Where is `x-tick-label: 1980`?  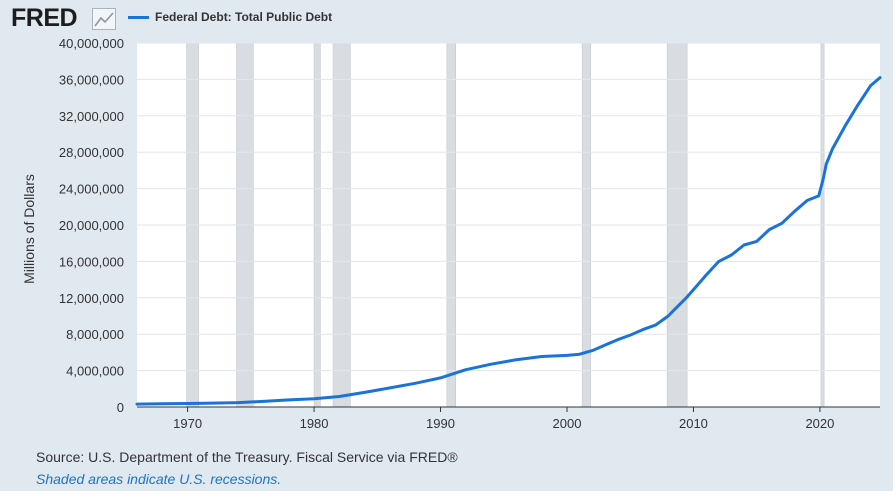
x-tick-label: 1980 is located at coordinates (314, 423).